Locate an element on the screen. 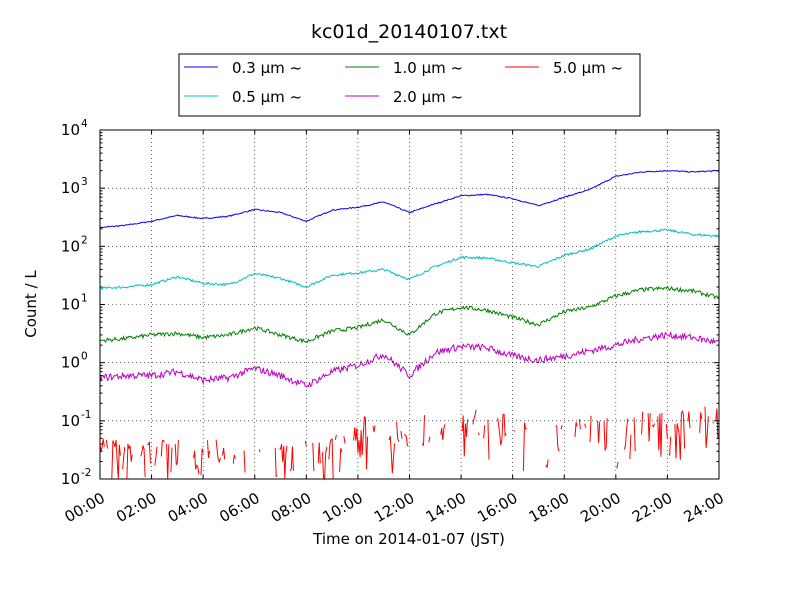 The width and height of the screenshot is (800, 600). y-tick-label-exponent: 4 is located at coordinates (84, 124).